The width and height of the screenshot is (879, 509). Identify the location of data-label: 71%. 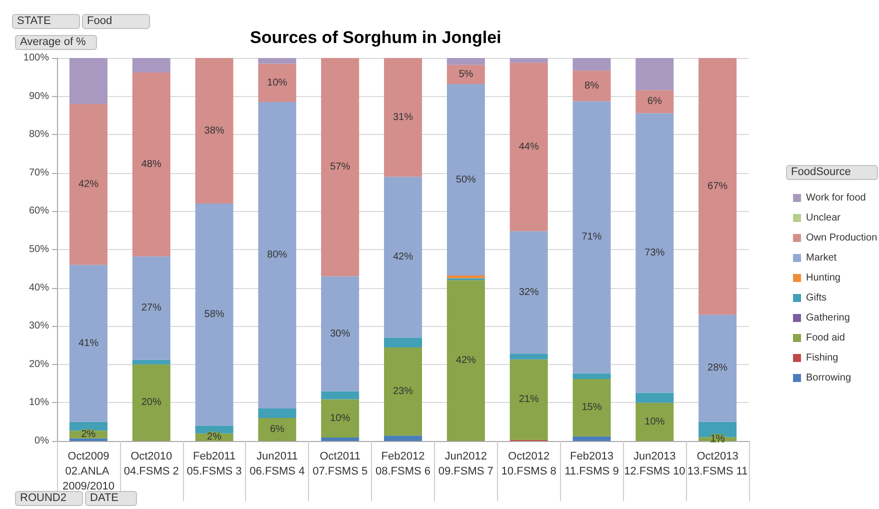
(592, 237).